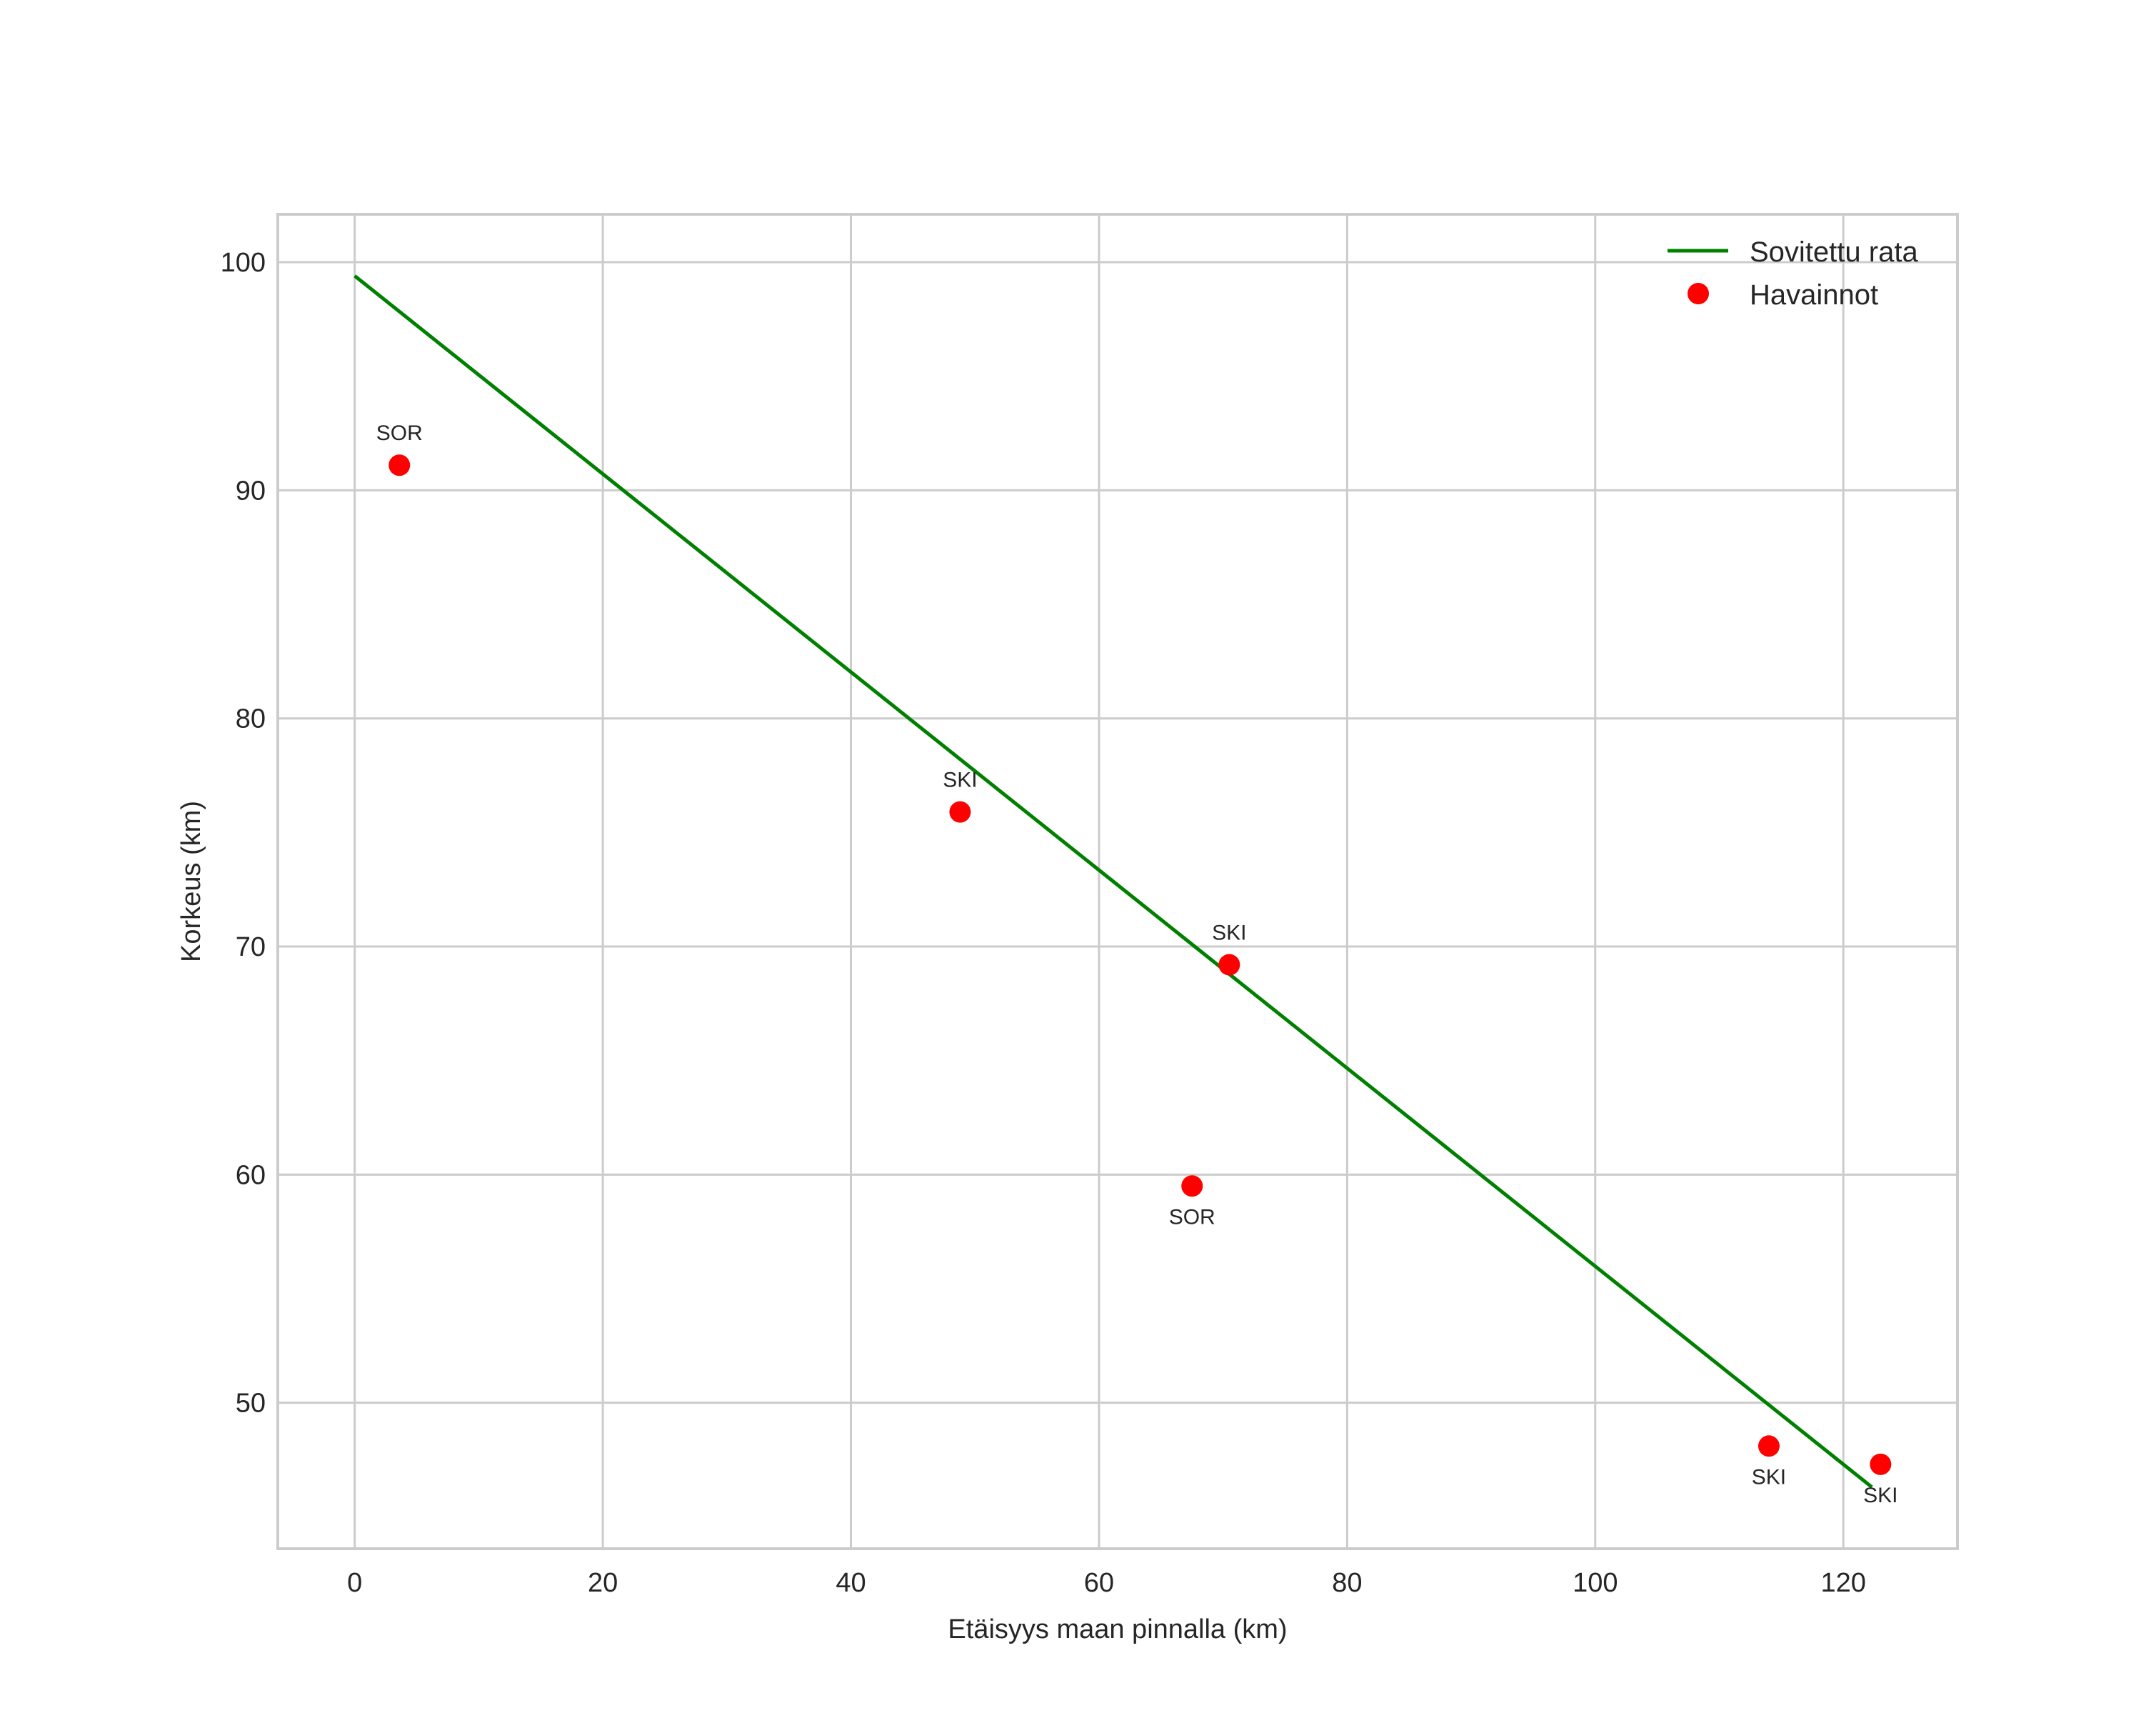  What do you see at coordinates (1099, 1583) in the screenshot?
I see `x-tick-label: 60` at bounding box center [1099, 1583].